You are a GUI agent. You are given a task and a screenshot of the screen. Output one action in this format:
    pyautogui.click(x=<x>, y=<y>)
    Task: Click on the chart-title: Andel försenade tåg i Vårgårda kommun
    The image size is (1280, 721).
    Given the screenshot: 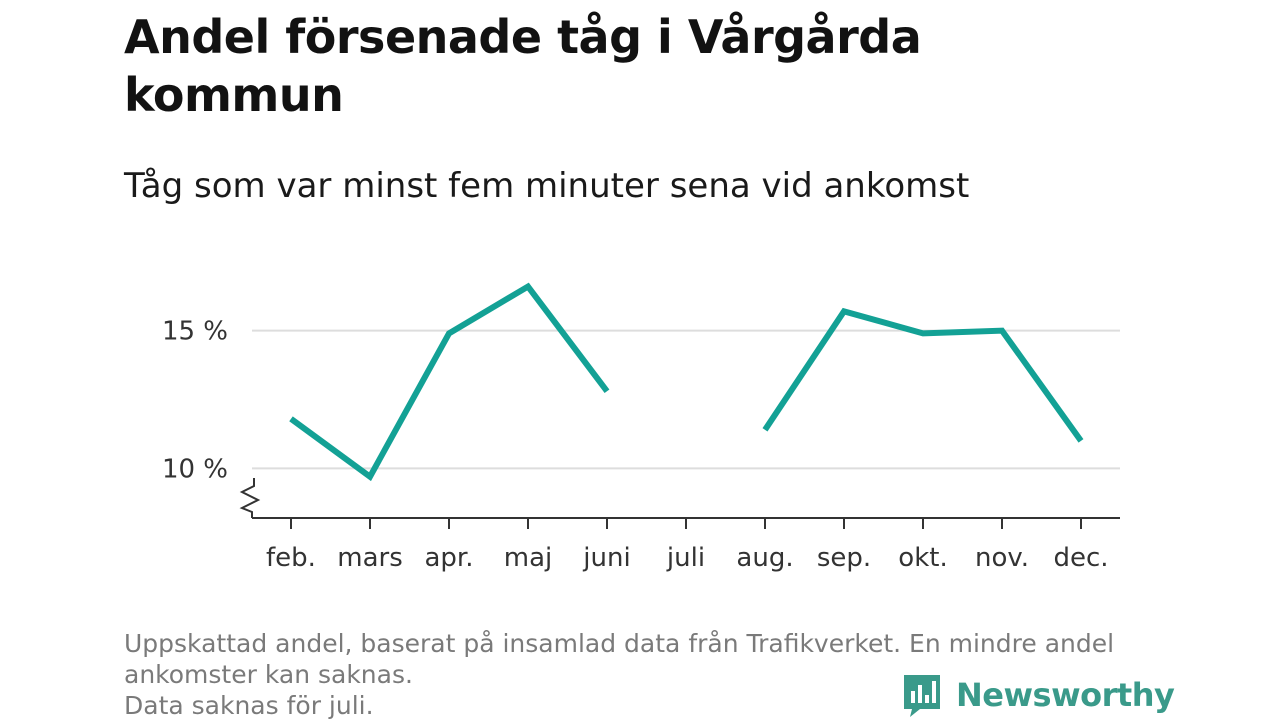 What is the action you would take?
    pyautogui.click(x=523, y=66)
    